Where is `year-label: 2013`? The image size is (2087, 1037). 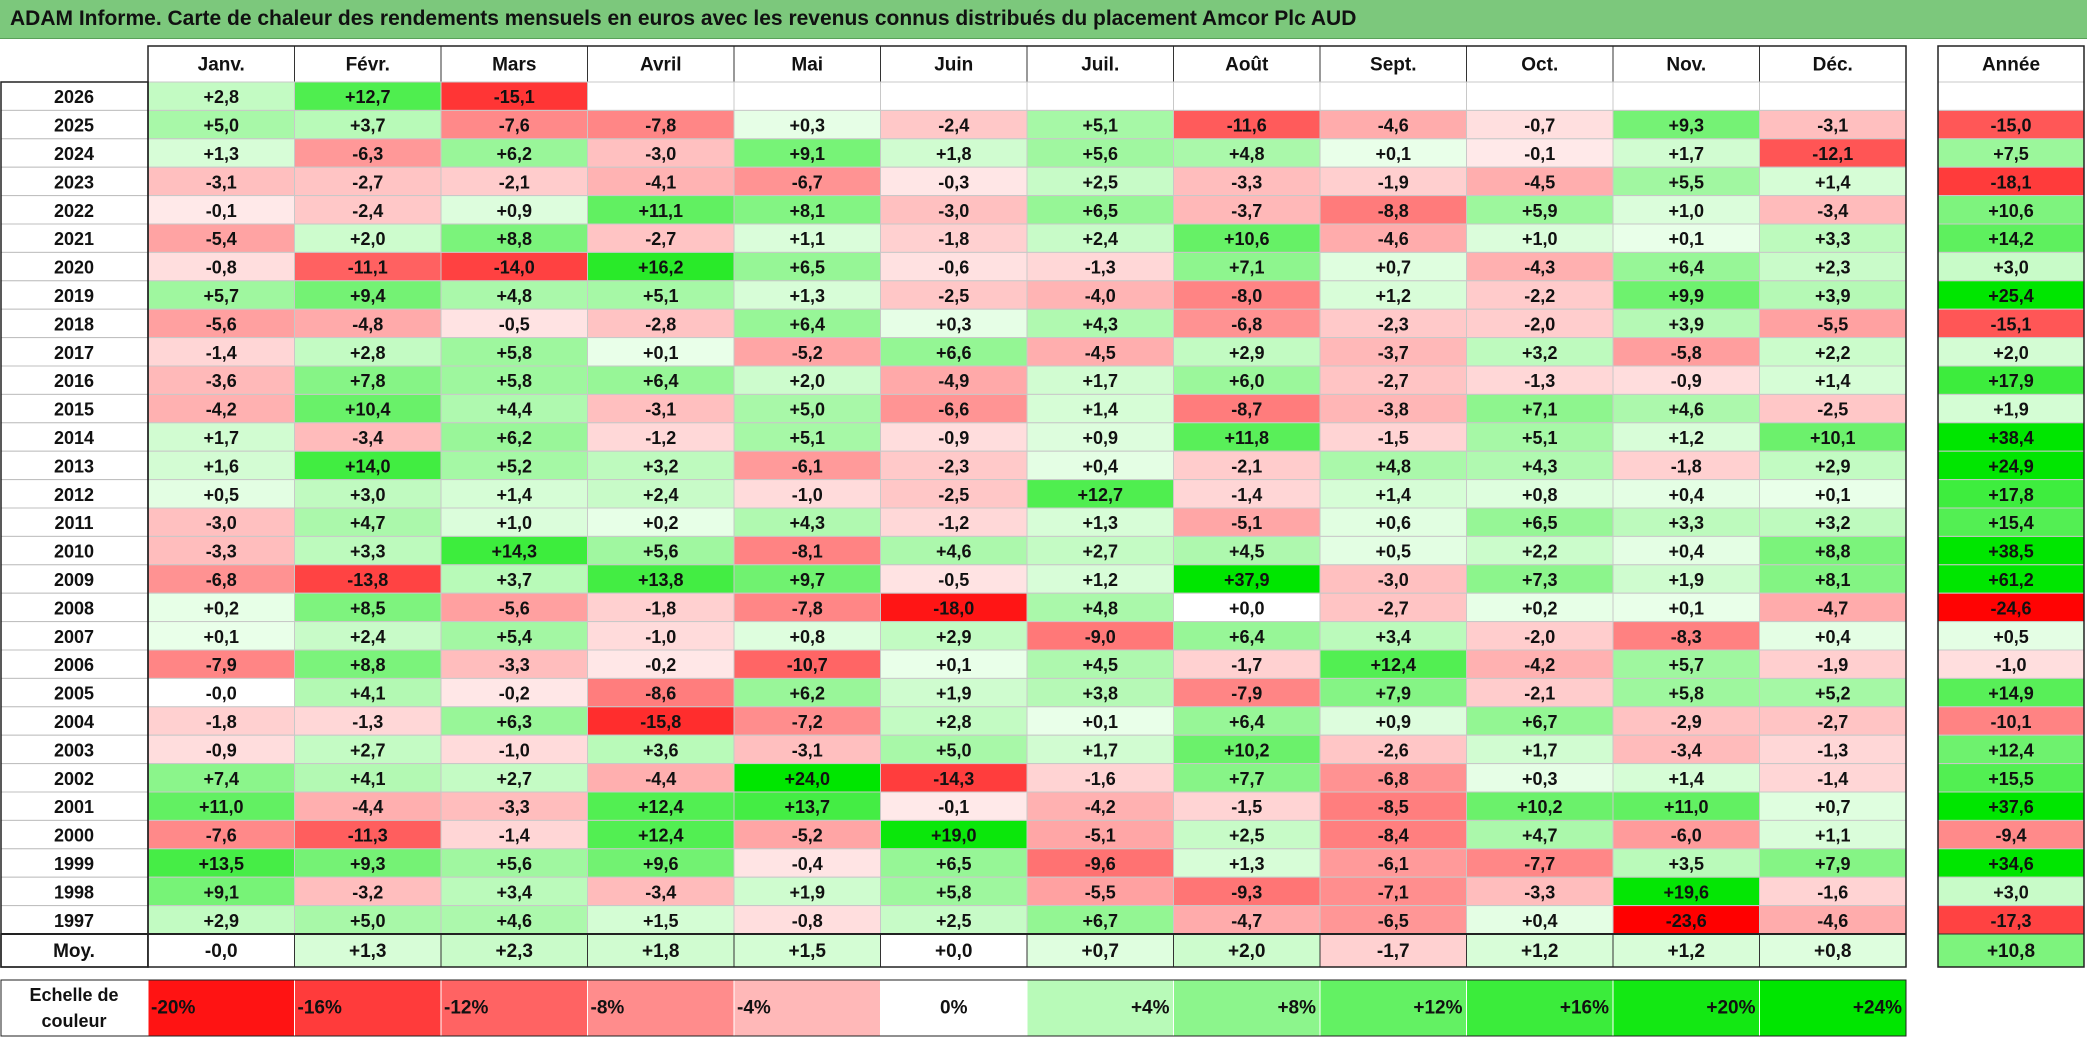
year-label: 2013 is located at coordinates (74, 466).